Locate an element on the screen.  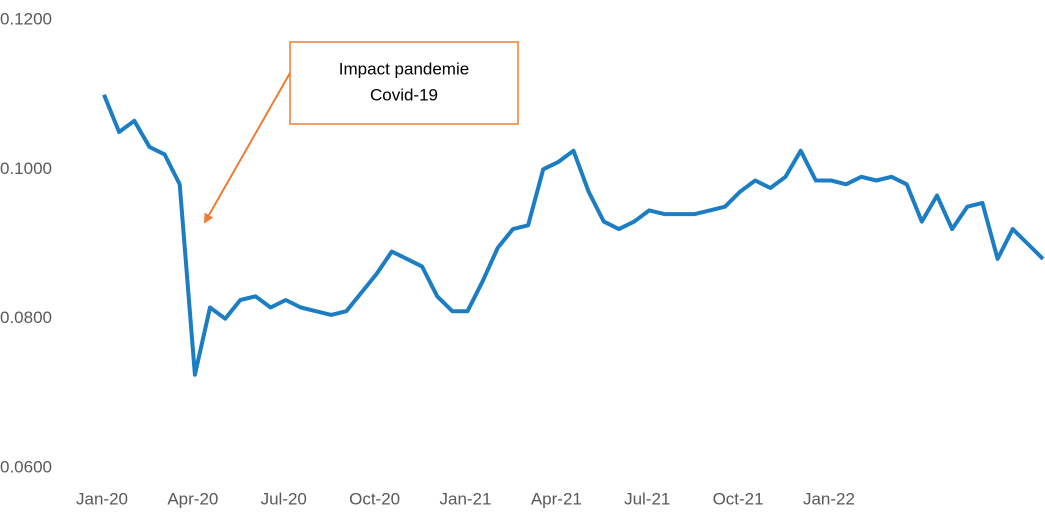
x-tick-label: Oct-21 is located at coordinates (738, 498).